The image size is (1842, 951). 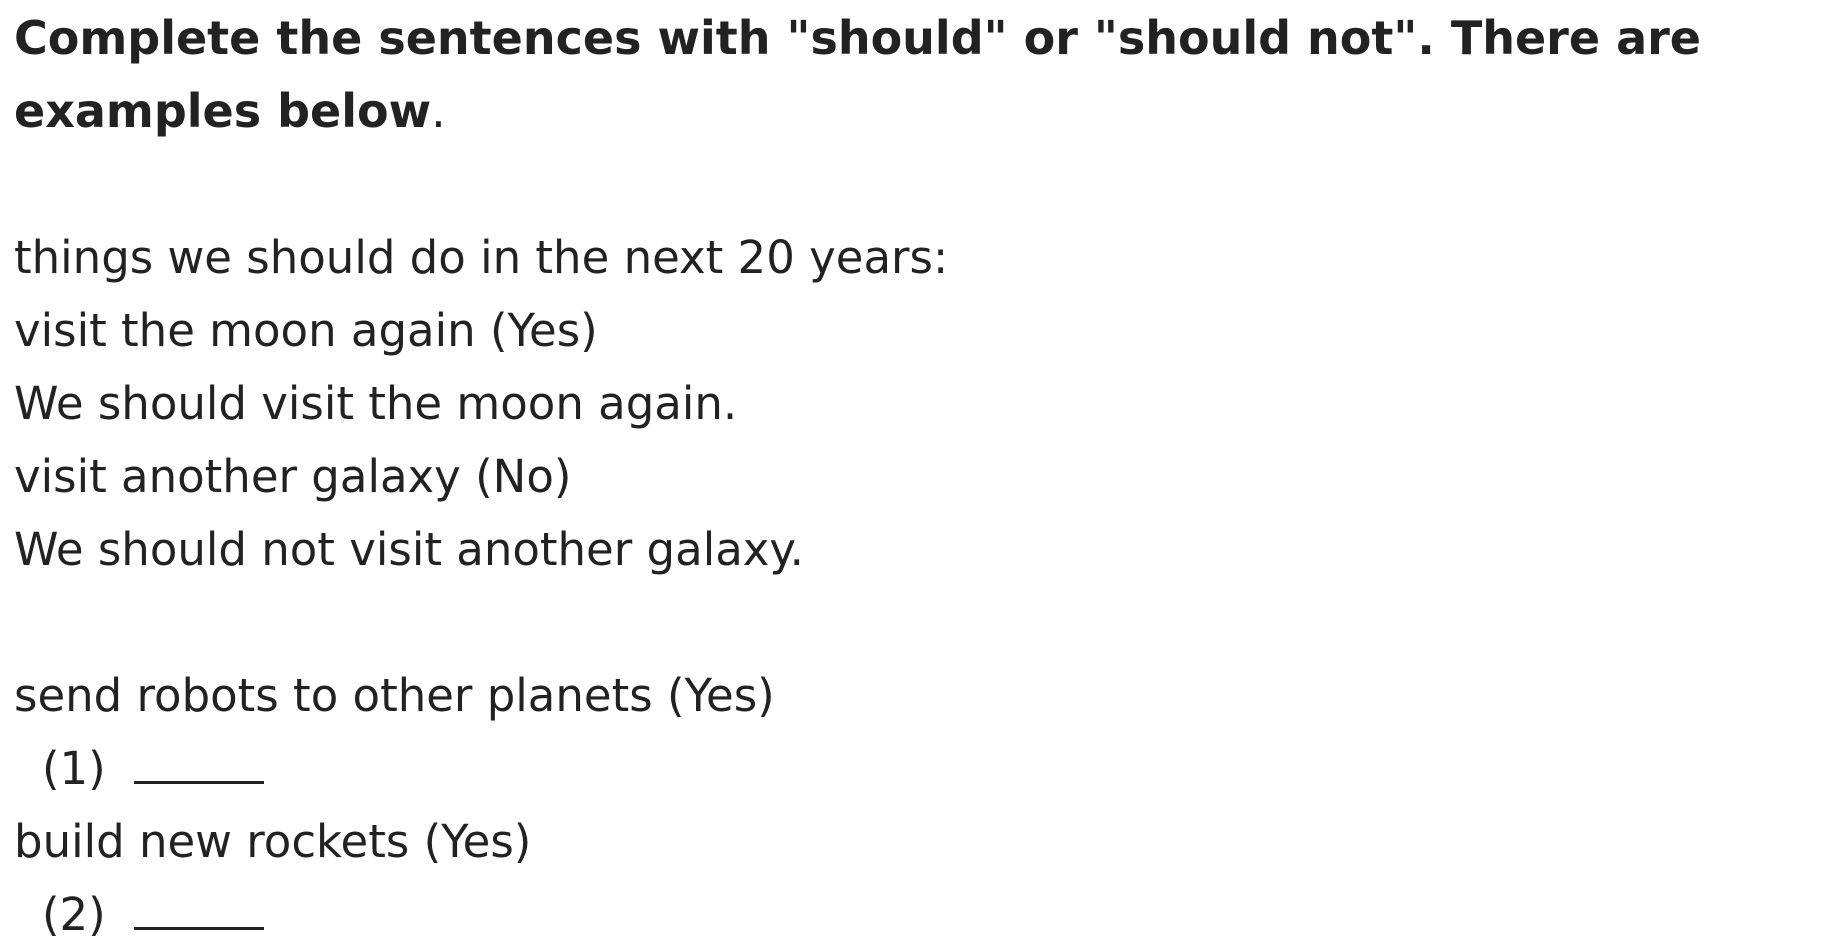 I want to click on question-number-2: (2), so click(x=74, y=914).